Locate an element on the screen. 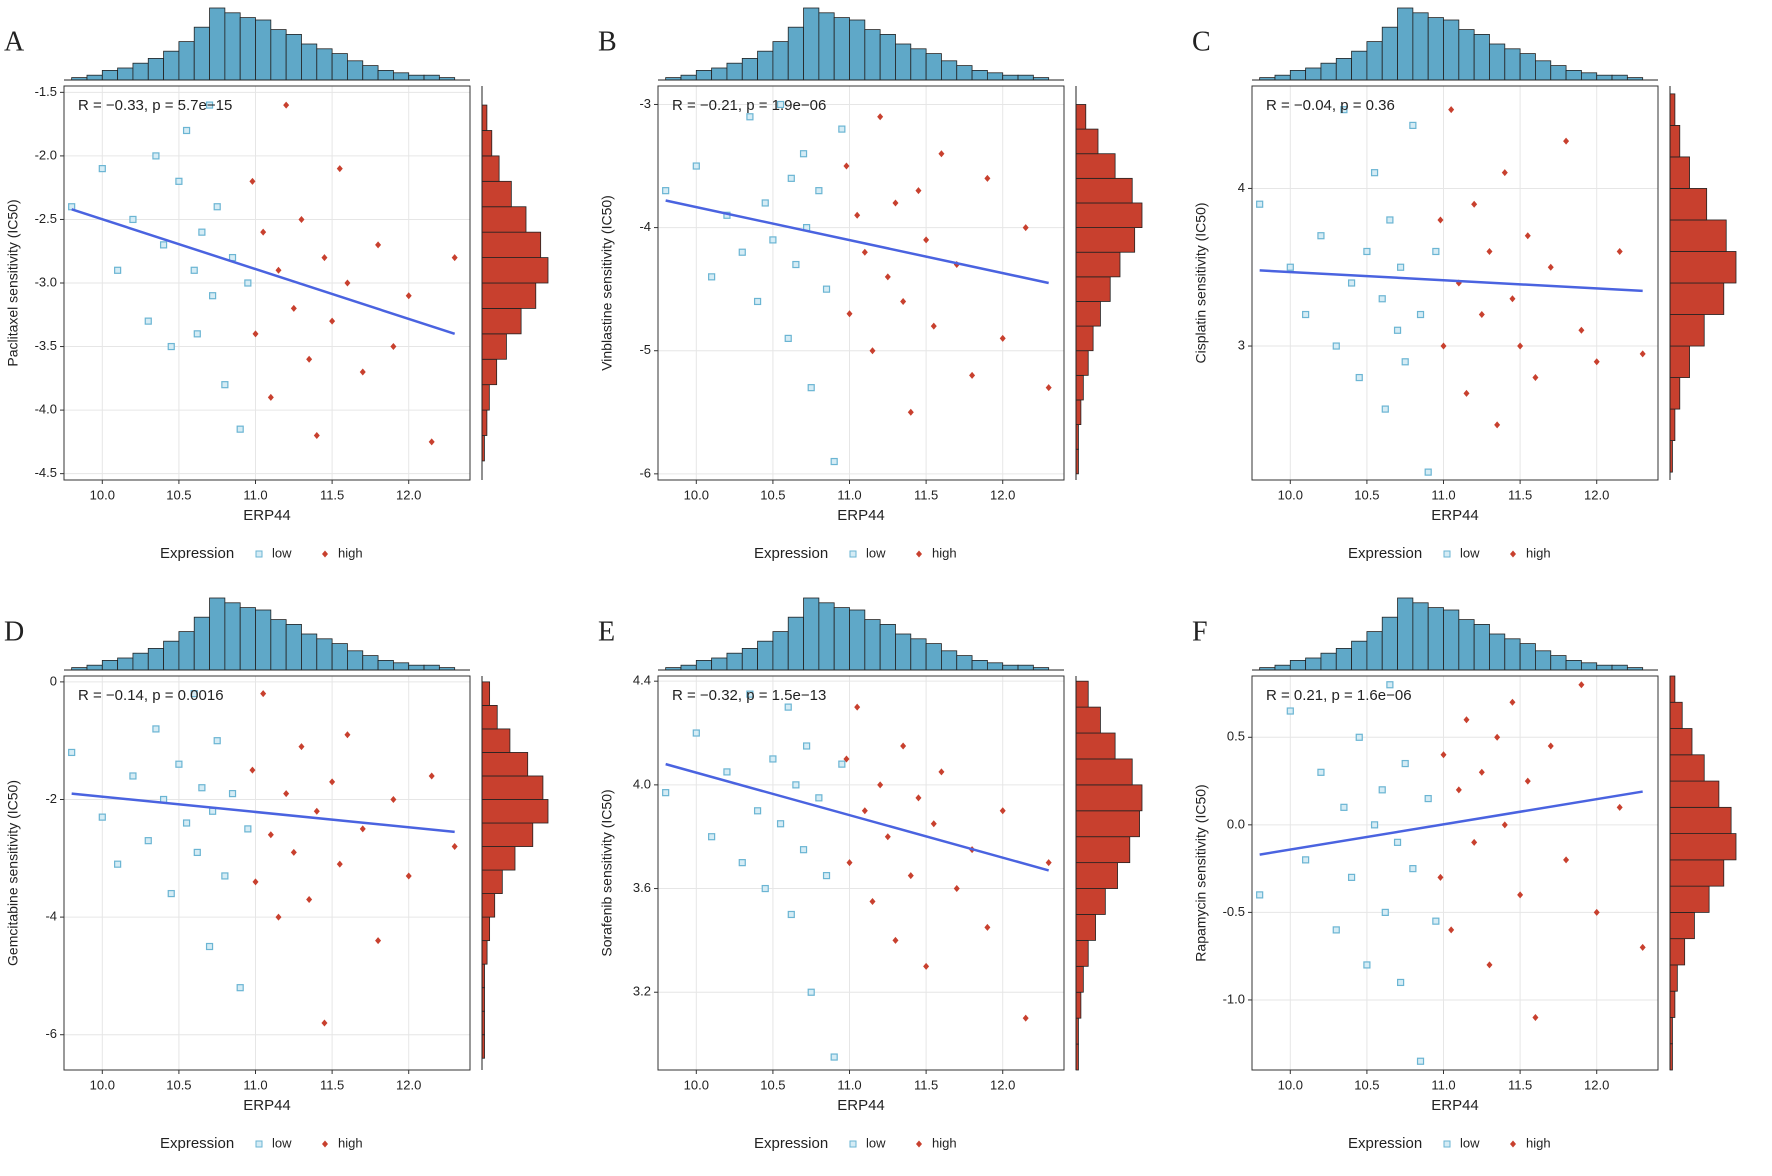 This screenshot has height=1176, width=1772. x-tick-label: 11.0 is located at coordinates (255, 1084).